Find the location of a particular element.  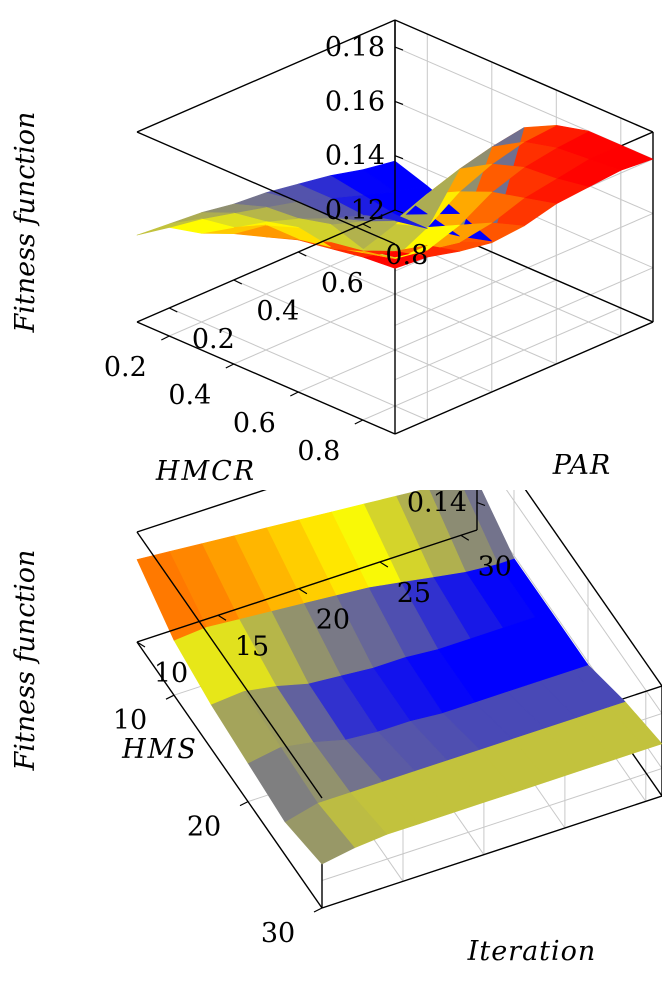

x-axis-label: HMS is located at coordinates (159, 749).